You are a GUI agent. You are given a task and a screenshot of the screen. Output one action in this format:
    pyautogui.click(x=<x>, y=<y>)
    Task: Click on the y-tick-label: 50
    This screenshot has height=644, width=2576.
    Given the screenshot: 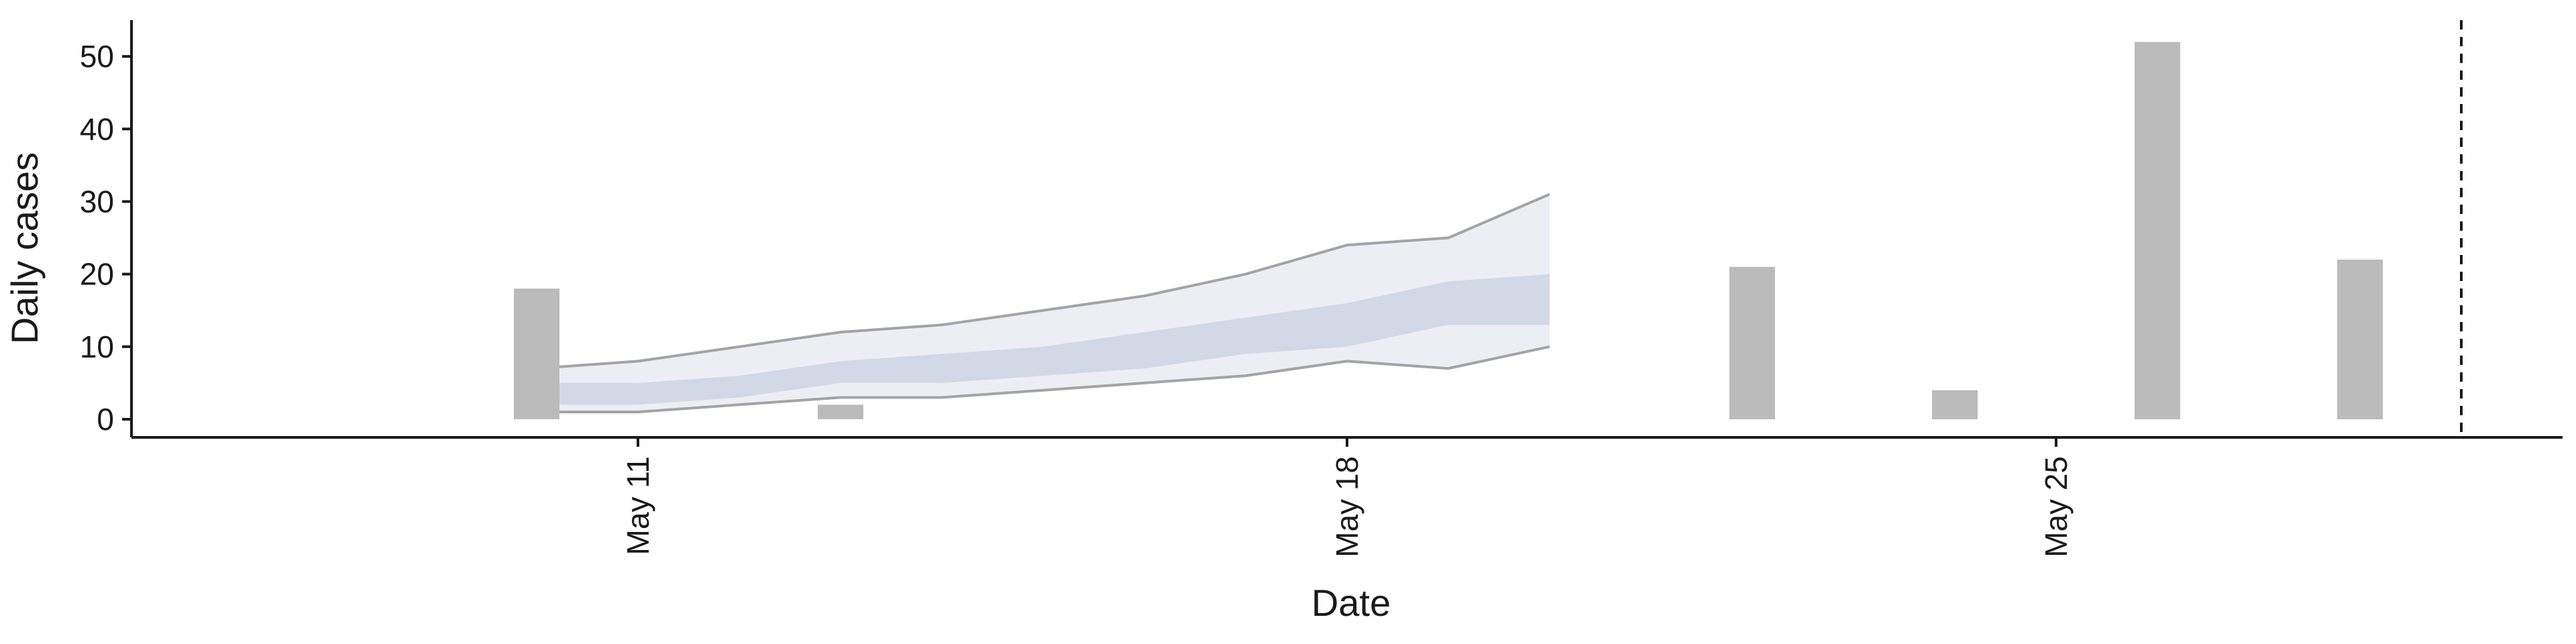 What is the action you would take?
    pyautogui.click(x=97, y=56)
    